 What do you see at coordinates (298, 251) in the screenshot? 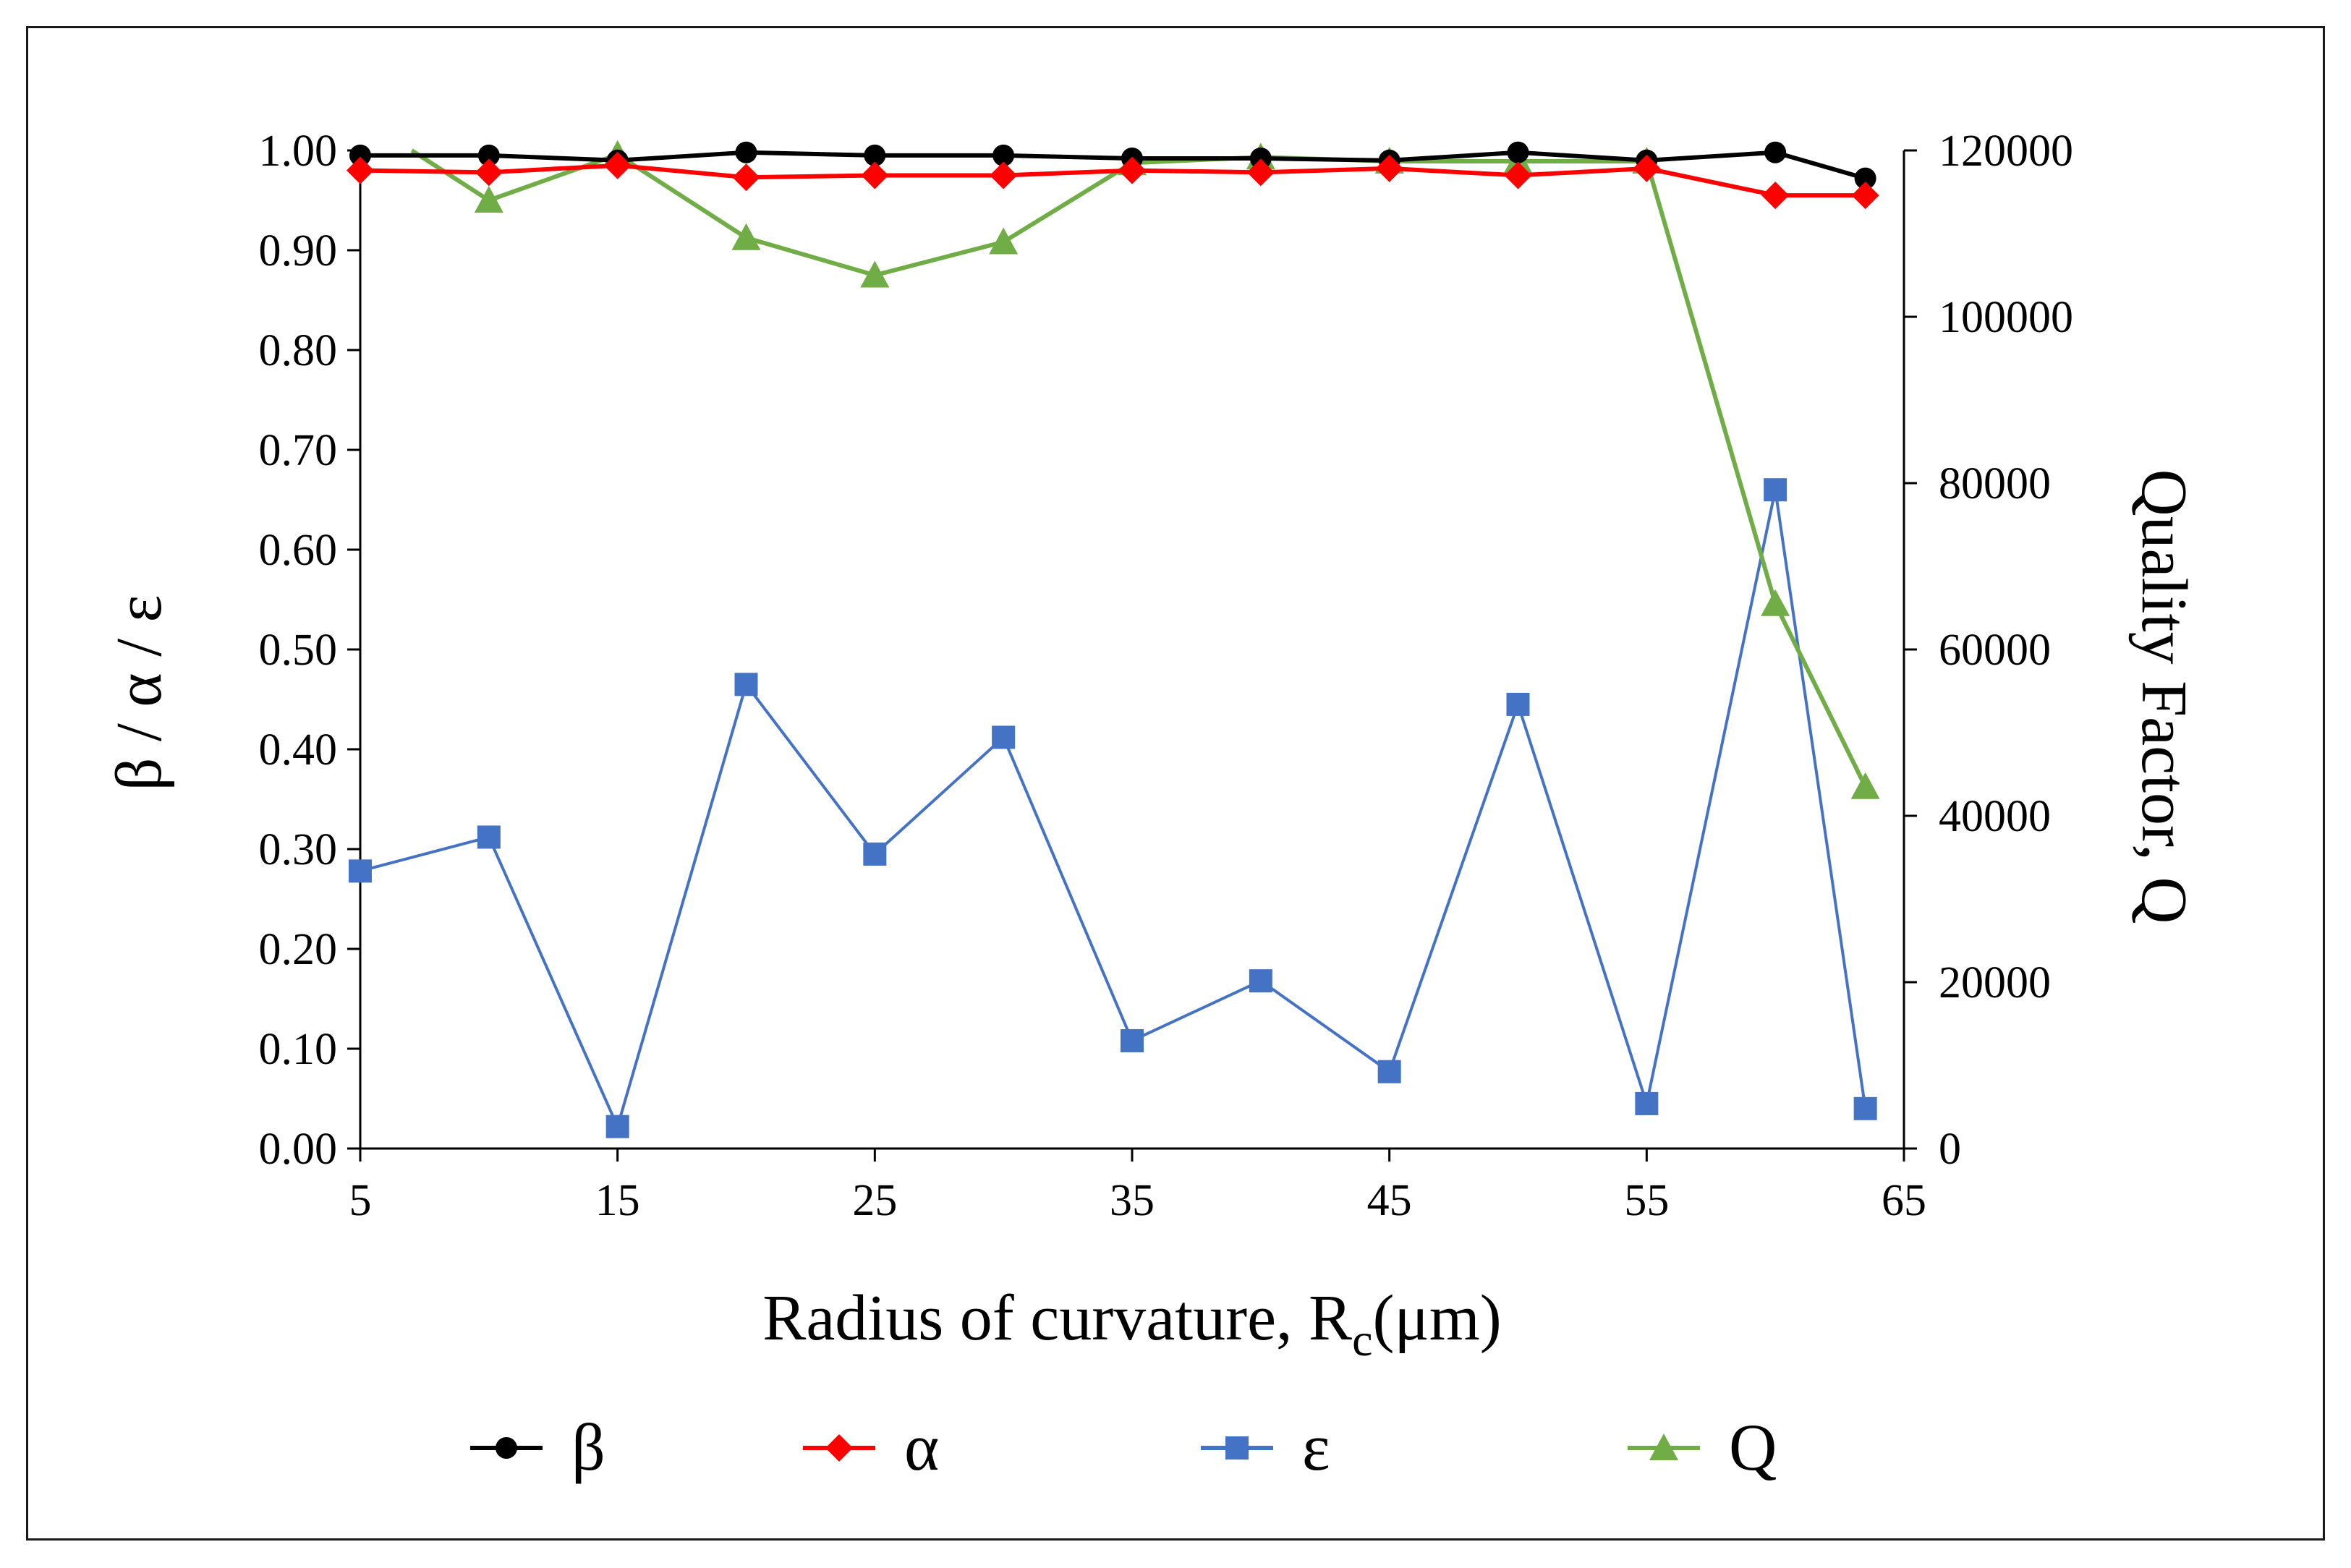
I see `left-tick-label: 0.90` at bounding box center [298, 251].